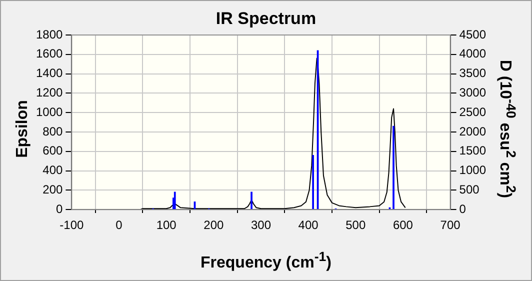 The height and width of the screenshot is (281, 532). Describe the element at coordinates (472, 111) in the screenshot. I see `y2-tick-label: 2500` at that location.